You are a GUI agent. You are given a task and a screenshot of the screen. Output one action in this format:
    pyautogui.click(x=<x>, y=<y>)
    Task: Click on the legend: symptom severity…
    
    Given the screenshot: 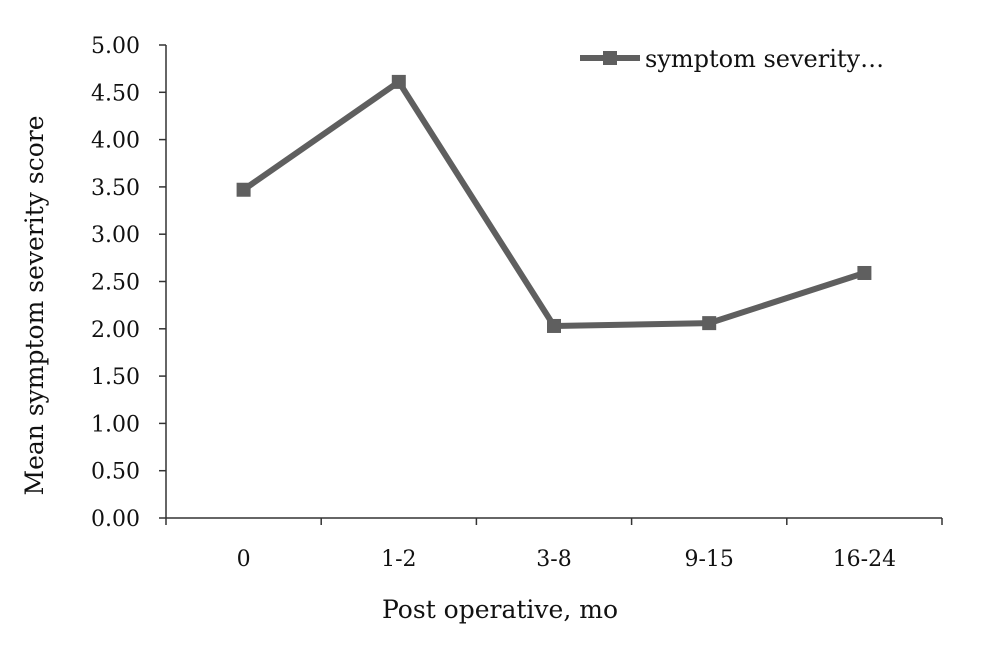 What is the action you would take?
    pyautogui.click(x=732, y=59)
    